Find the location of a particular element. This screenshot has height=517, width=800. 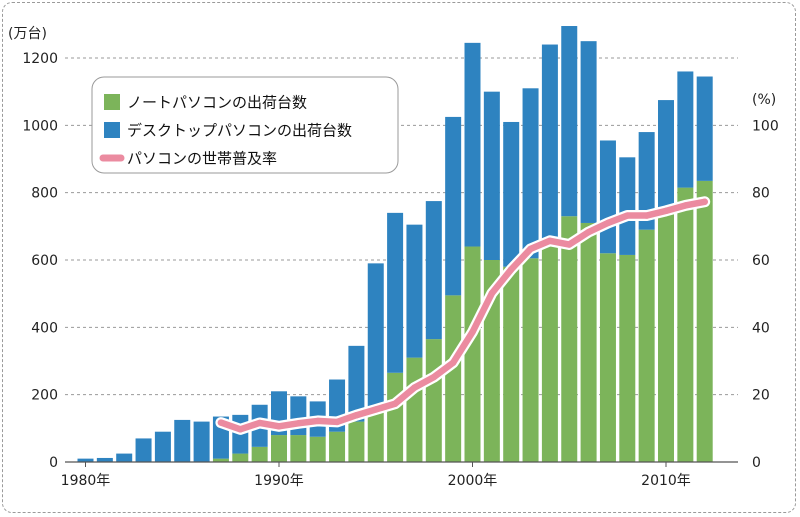

notebook-bar-2008 is located at coordinates (627, 358).